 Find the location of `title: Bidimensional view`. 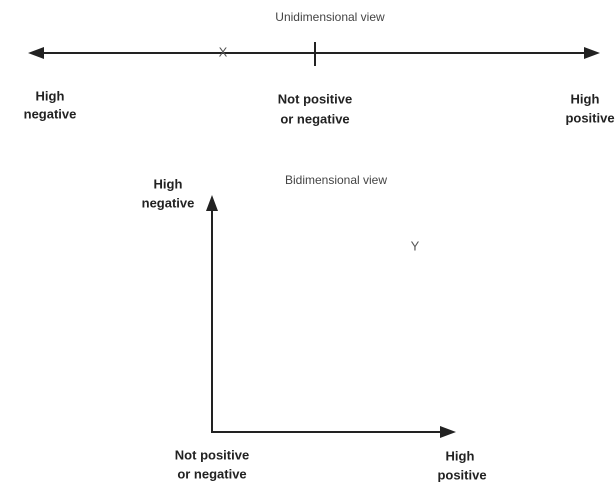

title: Bidimensional view is located at coordinates (336, 180).